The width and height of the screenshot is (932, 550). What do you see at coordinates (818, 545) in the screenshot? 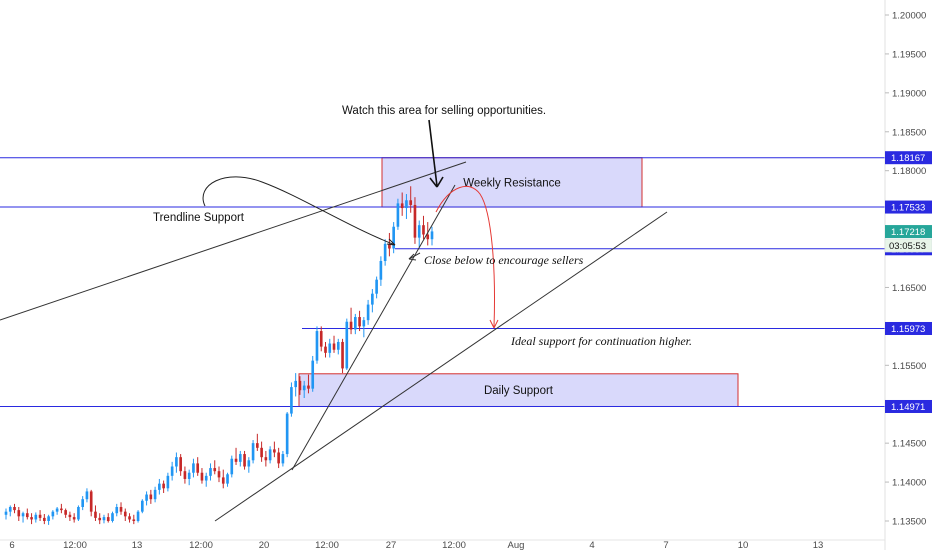
I see `time-tick-label: 13` at bounding box center [818, 545].